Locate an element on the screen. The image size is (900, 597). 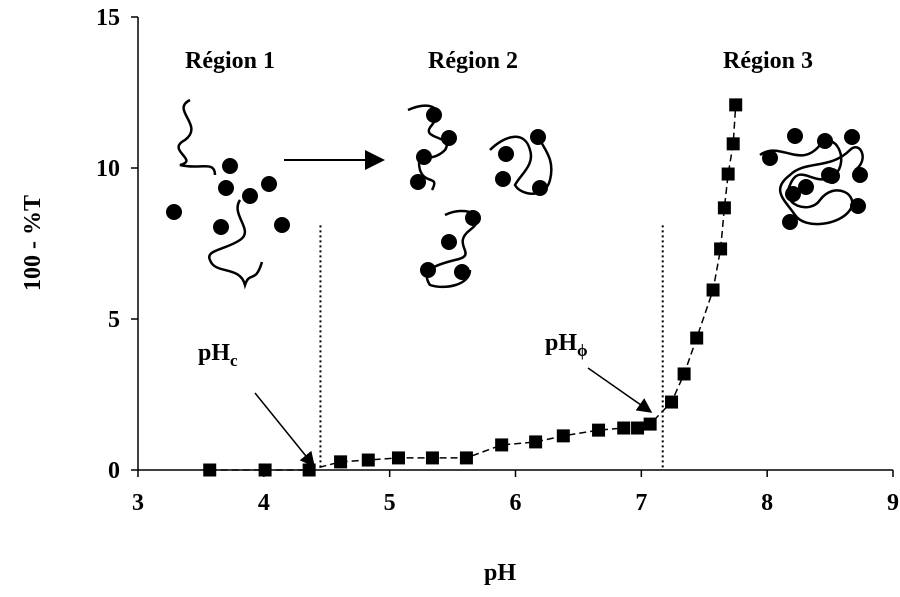
x-tick-label: 6 is located at coordinates (516, 503).